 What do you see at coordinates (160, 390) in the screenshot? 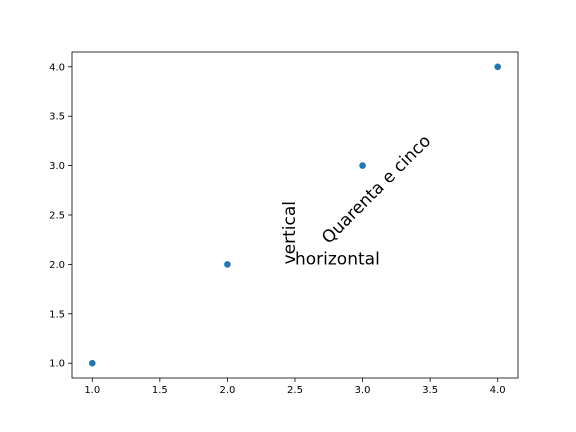
I see `x-tick-label: 1.5` at bounding box center [160, 390].